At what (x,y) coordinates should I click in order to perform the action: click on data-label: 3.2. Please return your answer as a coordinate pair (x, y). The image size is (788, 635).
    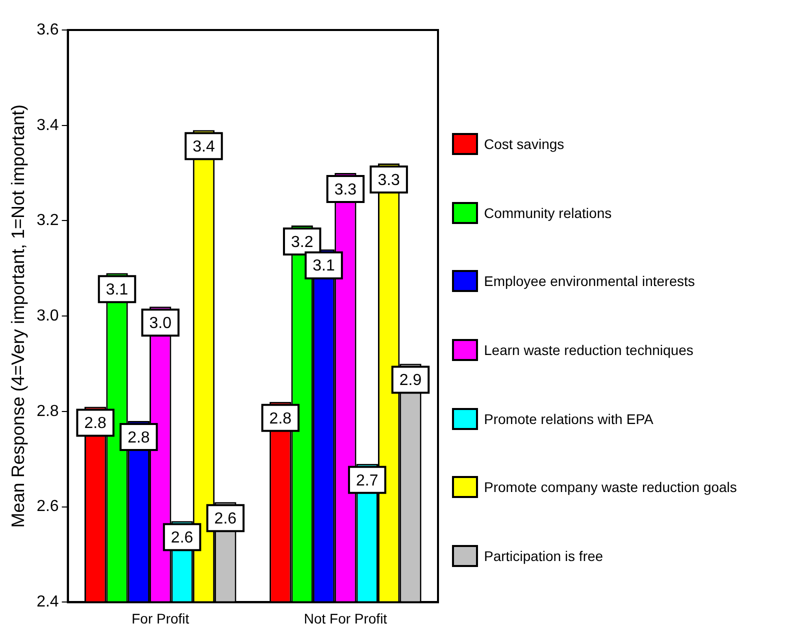
    Looking at the image, I should click on (302, 242).